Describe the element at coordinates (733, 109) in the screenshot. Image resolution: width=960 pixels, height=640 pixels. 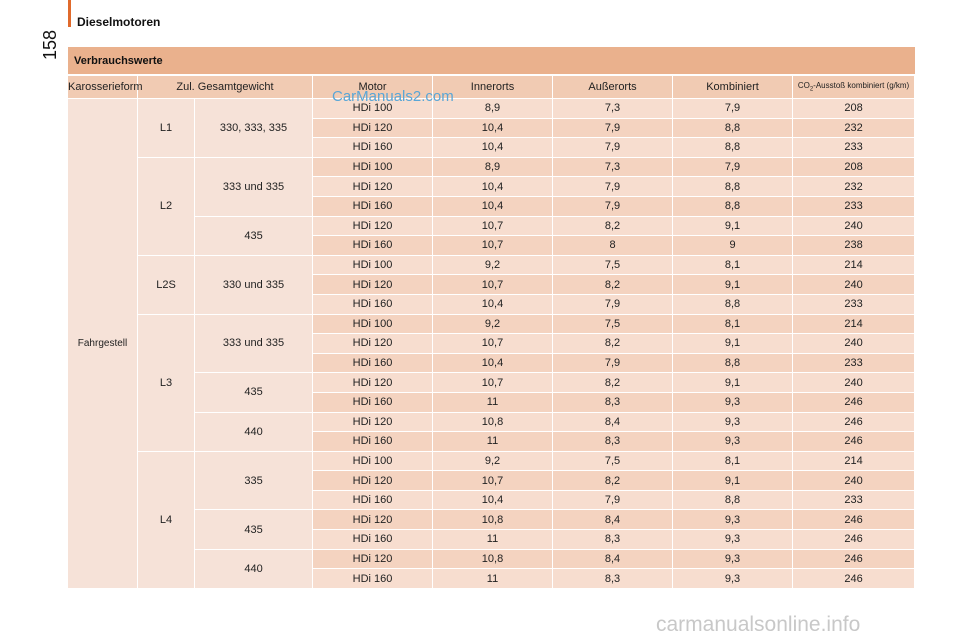
I see `kombiniert-cell: 7,9` at that location.